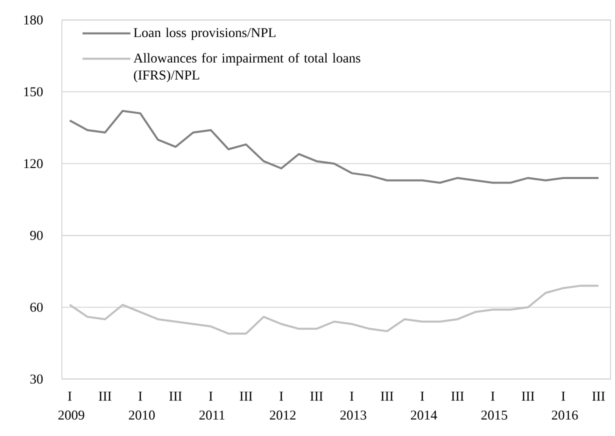 The width and height of the screenshot is (615, 436). Describe the element at coordinates (205, 34) in the screenshot. I see `legend-label: Loan loss provisions/NPL` at that location.